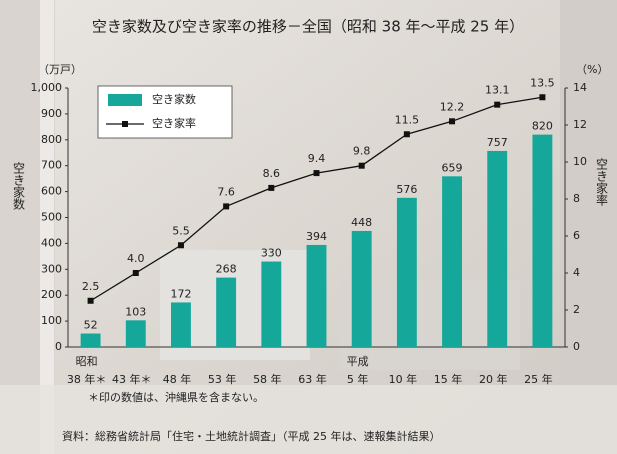  What do you see at coordinates (222, 379) in the screenshot?
I see `x-tick-label: 53 年` at bounding box center [222, 379].